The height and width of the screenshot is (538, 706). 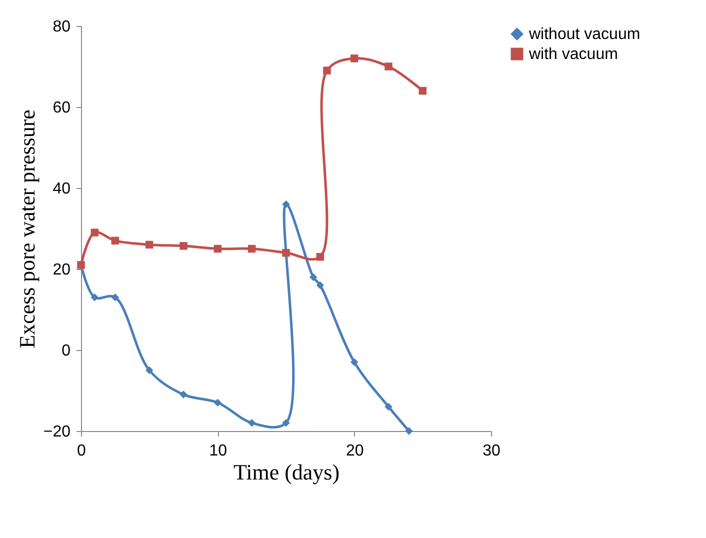 What do you see at coordinates (573, 54) in the screenshot?
I see `legend-label: with vacuum` at bounding box center [573, 54].